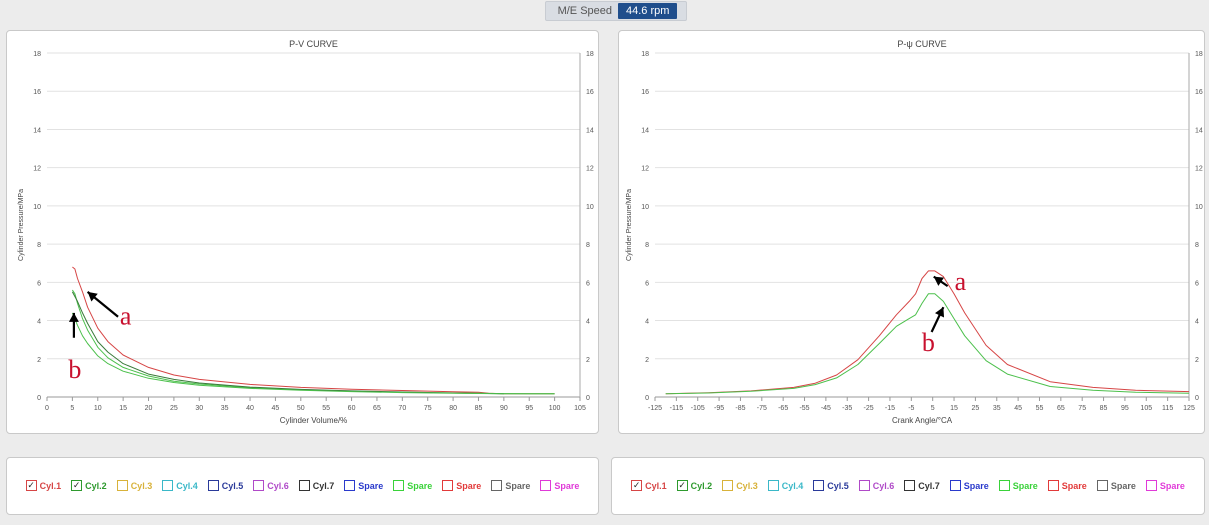 The width and height of the screenshot is (1209, 525). Describe the element at coordinates (792, 485) in the screenshot. I see `legend-label: Cyl.4` at that location.